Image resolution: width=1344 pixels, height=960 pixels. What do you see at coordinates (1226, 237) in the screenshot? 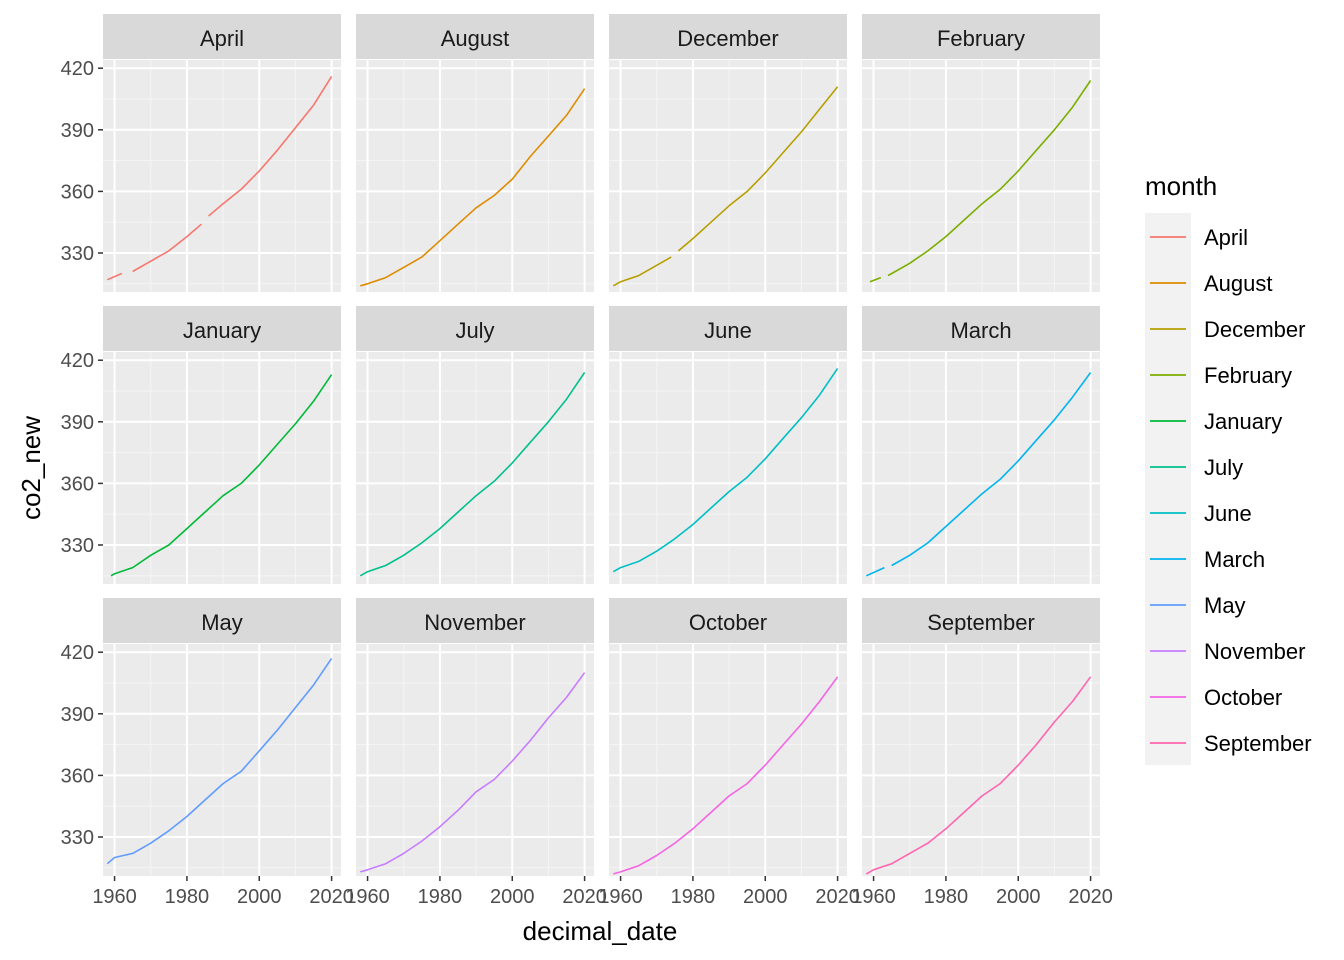
I see `legend-label-april: April` at bounding box center [1226, 237].